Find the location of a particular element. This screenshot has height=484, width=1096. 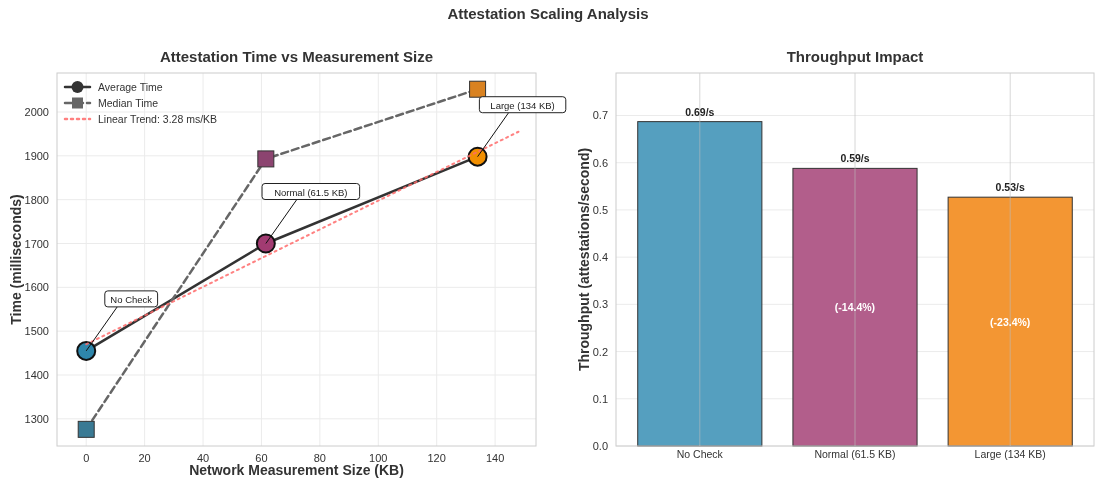

y-tick-label: 1500 is located at coordinates (36, 331).